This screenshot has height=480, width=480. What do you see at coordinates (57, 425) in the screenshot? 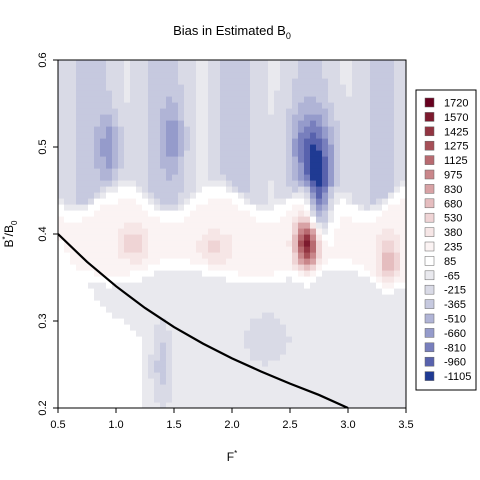
I see `x-tick-label: 0.5` at bounding box center [57, 425].